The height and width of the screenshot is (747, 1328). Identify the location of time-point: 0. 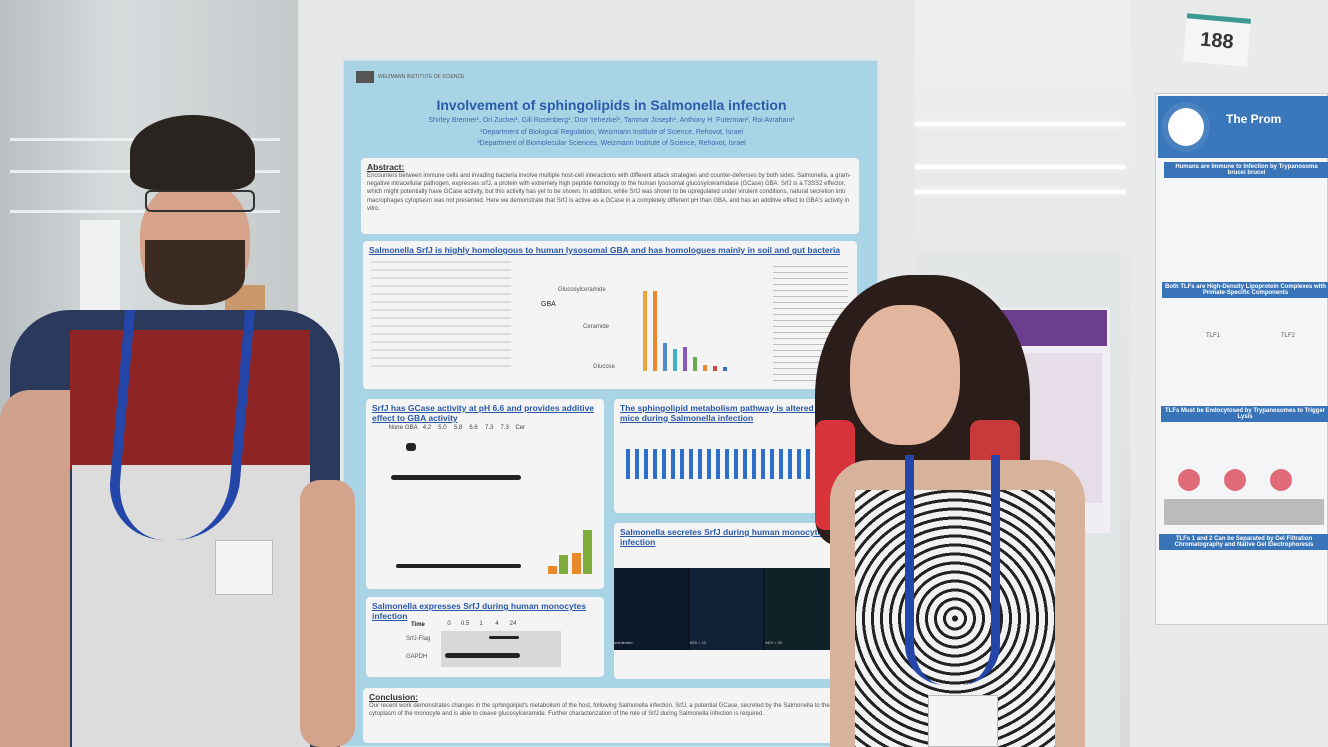
(449, 624).